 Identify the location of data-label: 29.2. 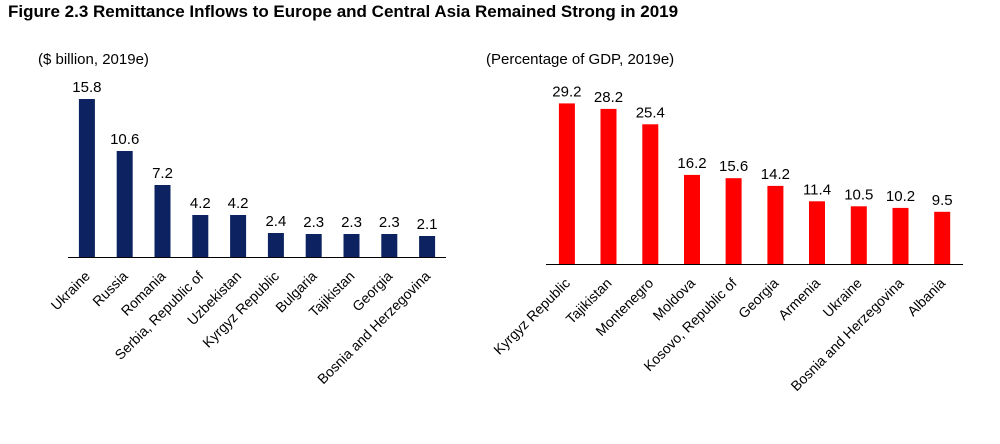
(566, 91).